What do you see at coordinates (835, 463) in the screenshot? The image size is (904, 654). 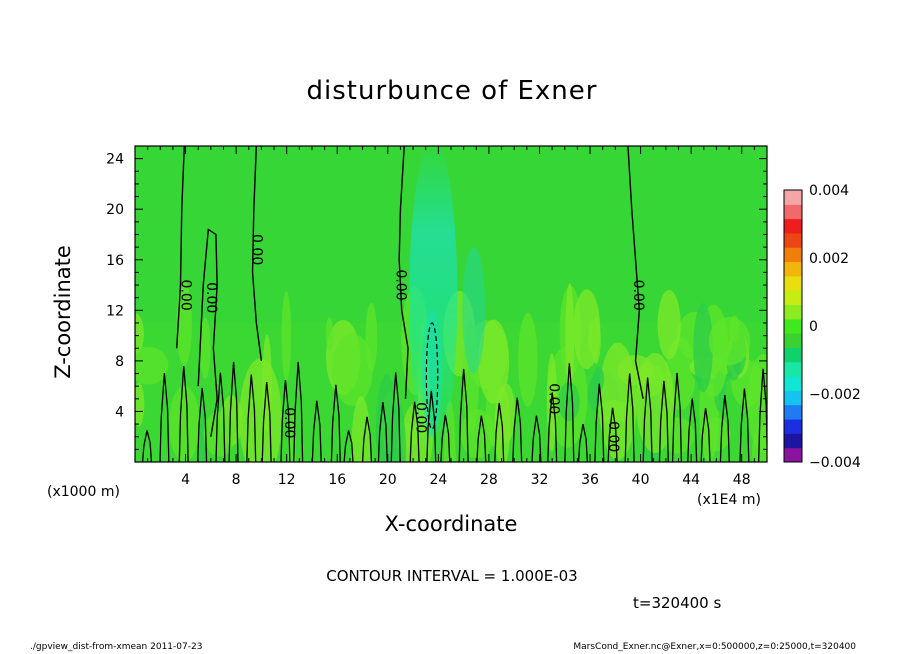 I see `colorbar-tick-label: −0.004` at bounding box center [835, 463].